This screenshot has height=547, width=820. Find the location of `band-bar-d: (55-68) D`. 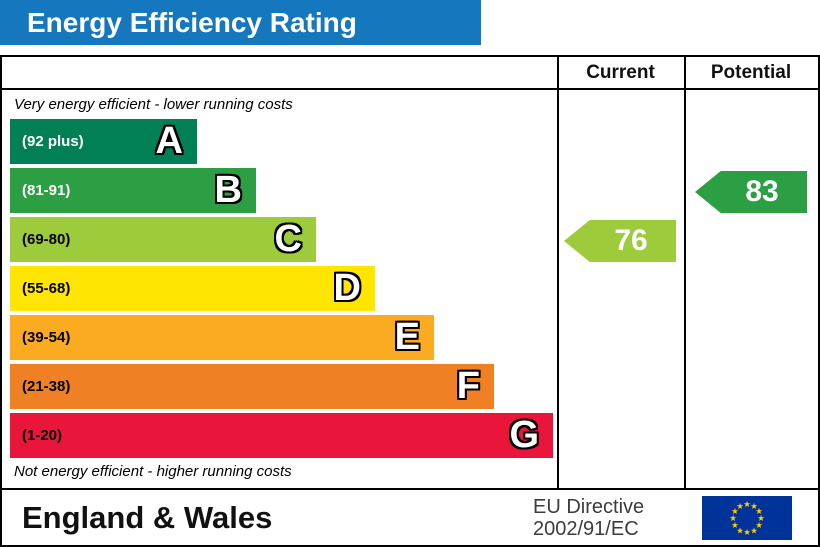

band-bar-d: (55-68) D is located at coordinates (192, 288).